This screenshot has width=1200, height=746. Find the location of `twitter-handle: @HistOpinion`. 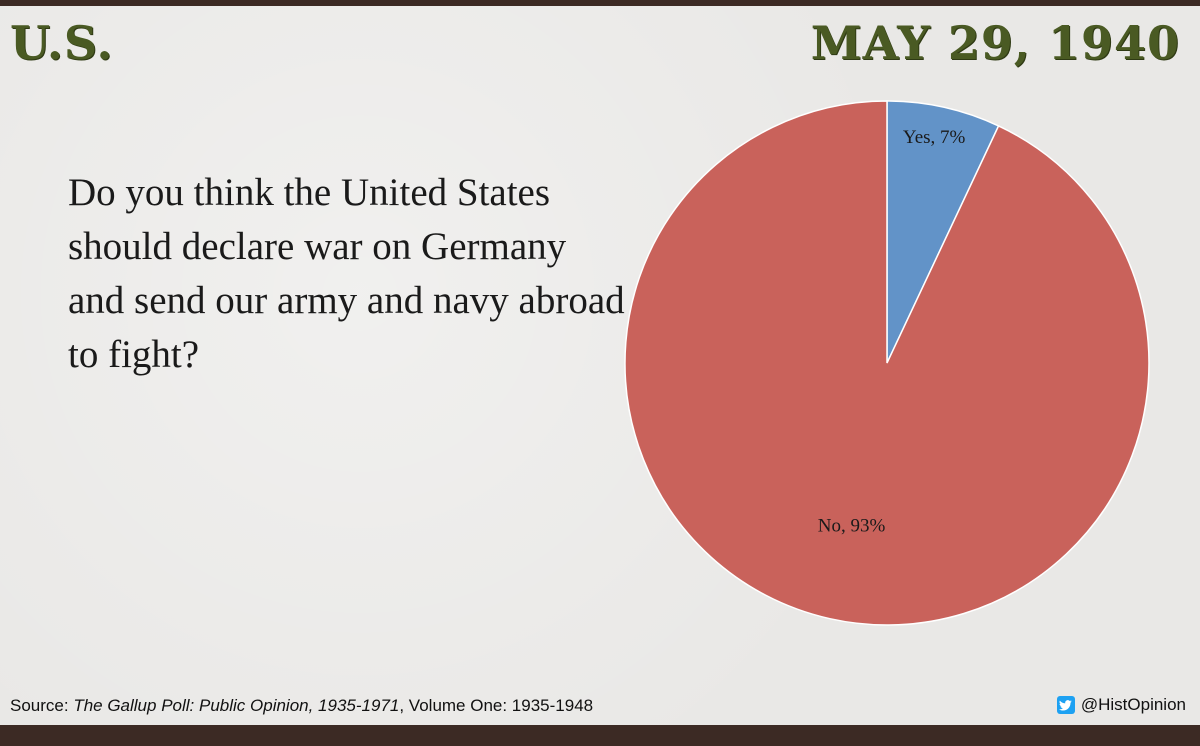

twitter-handle: @HistOpinion is located at coordinates (1121, 705).